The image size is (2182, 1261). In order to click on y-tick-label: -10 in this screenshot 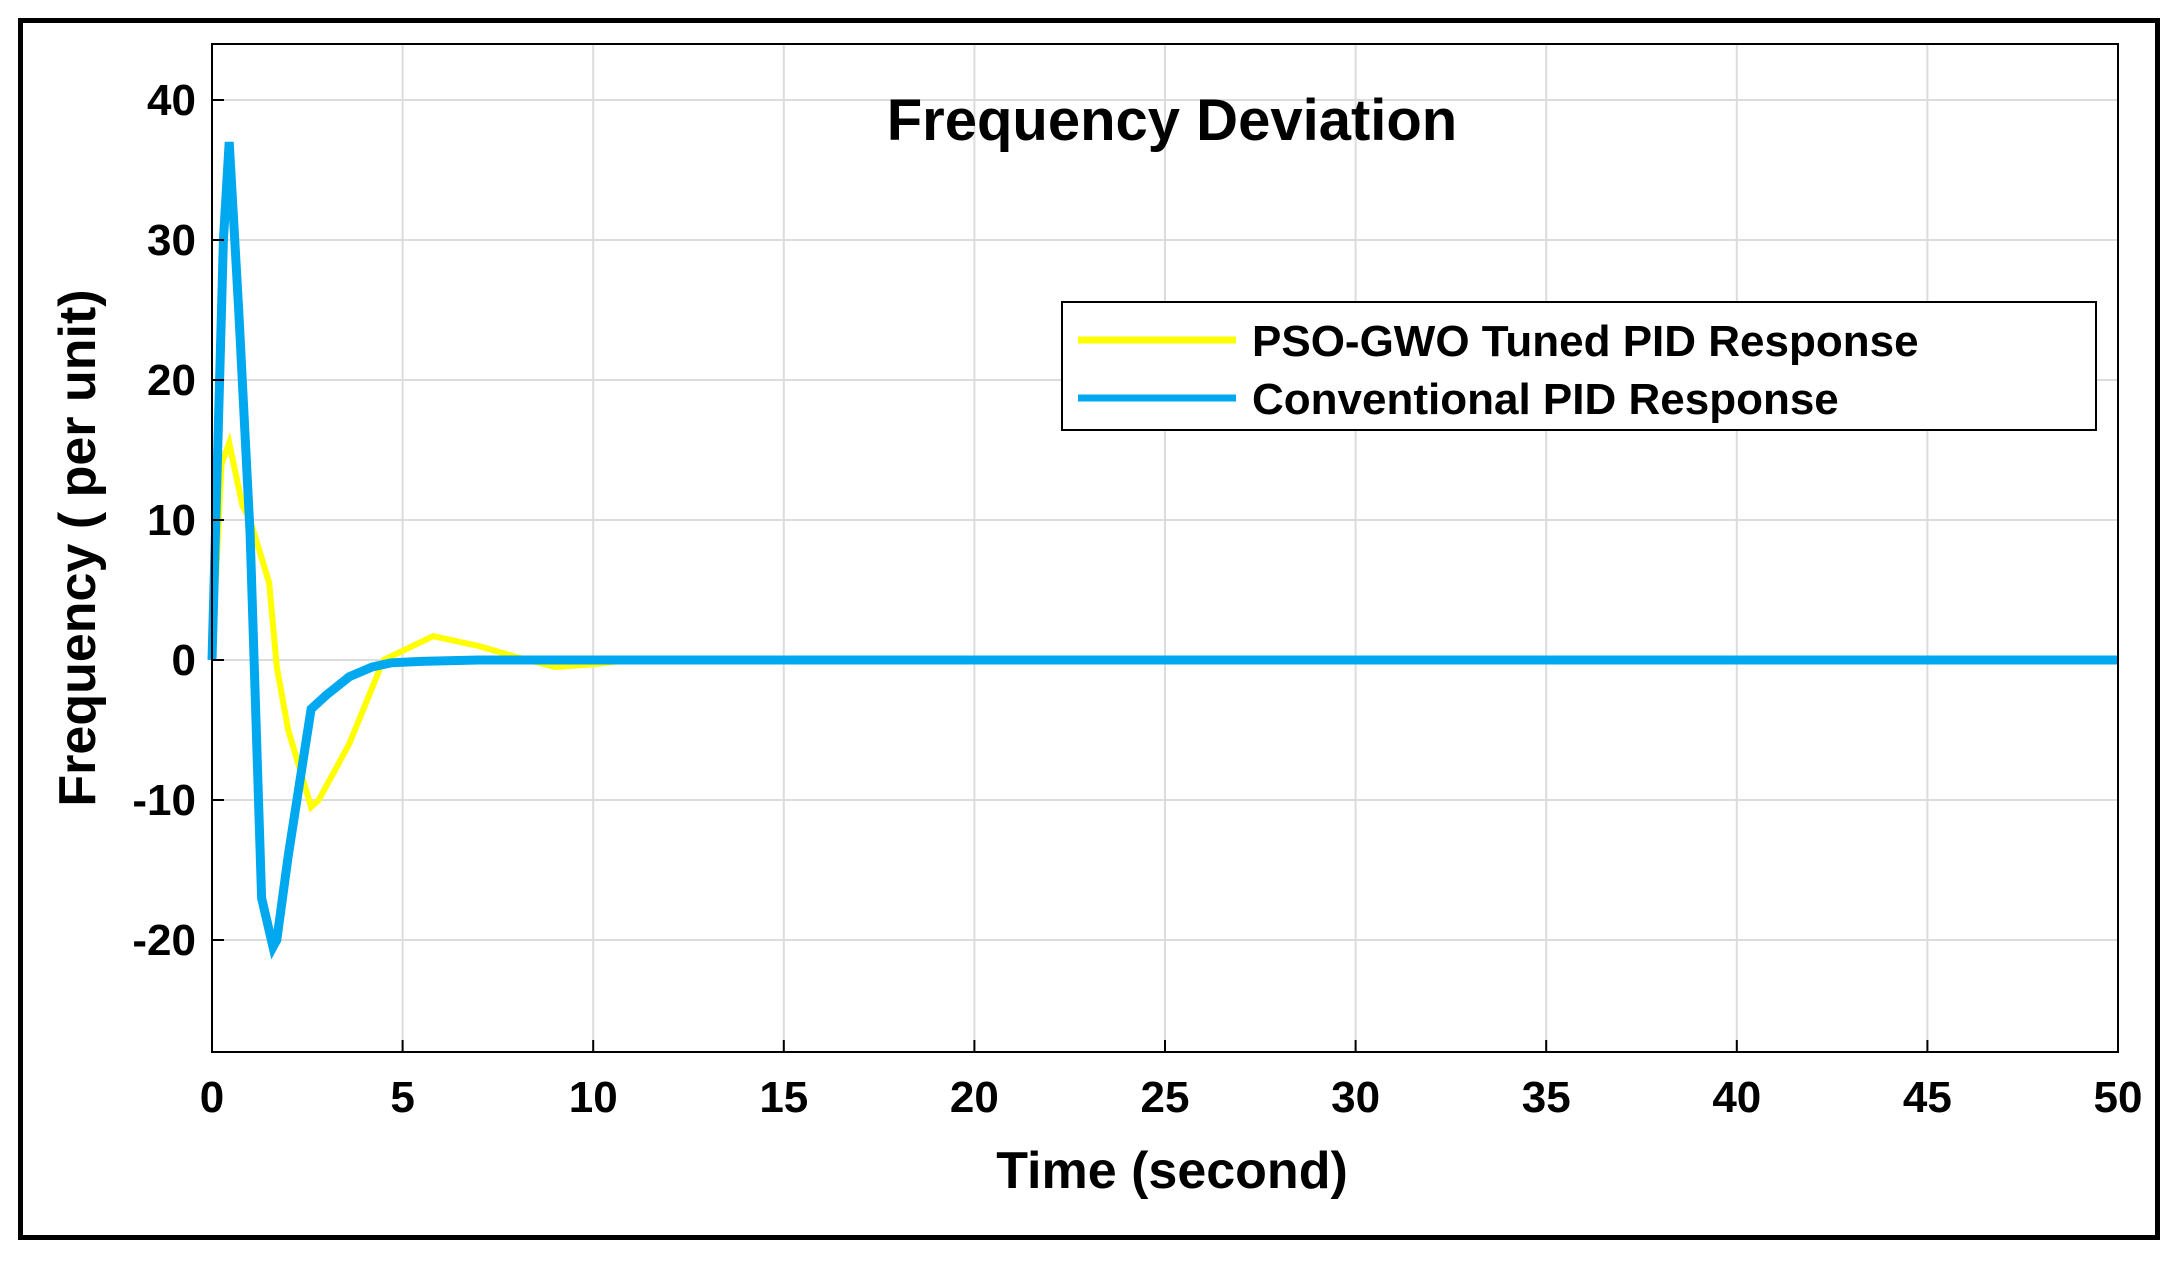, I will do `click(164, 800)`.